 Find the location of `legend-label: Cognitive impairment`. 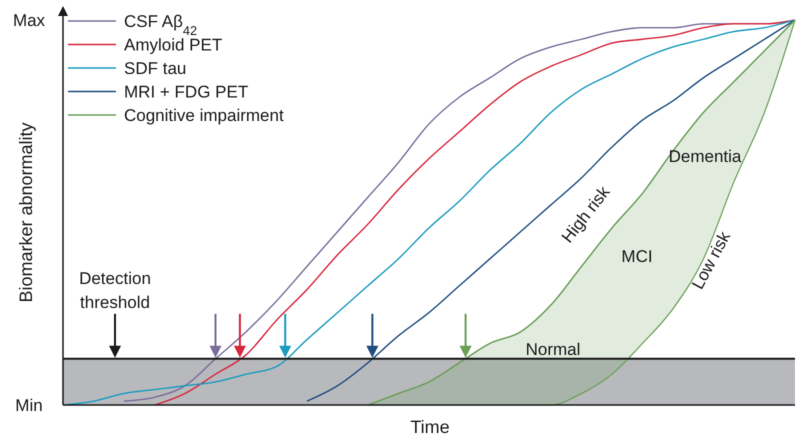

legend-label: Cognitive impairment is located at coordinates (204, 115).